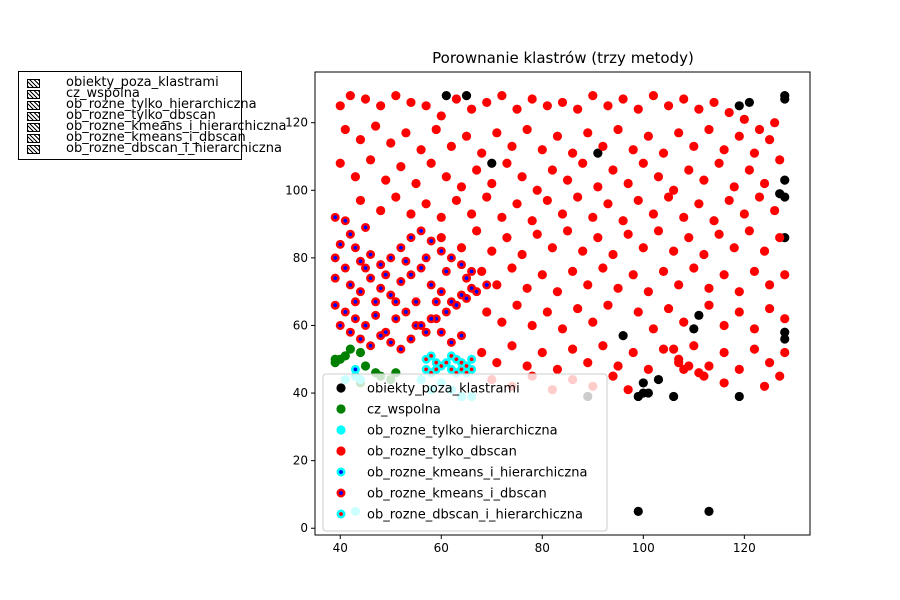 This screenshot has width=900, height=600. Describe the element at coordinates (542, 548) in the screenshot. I see `x-tick-label: 80` at that location.